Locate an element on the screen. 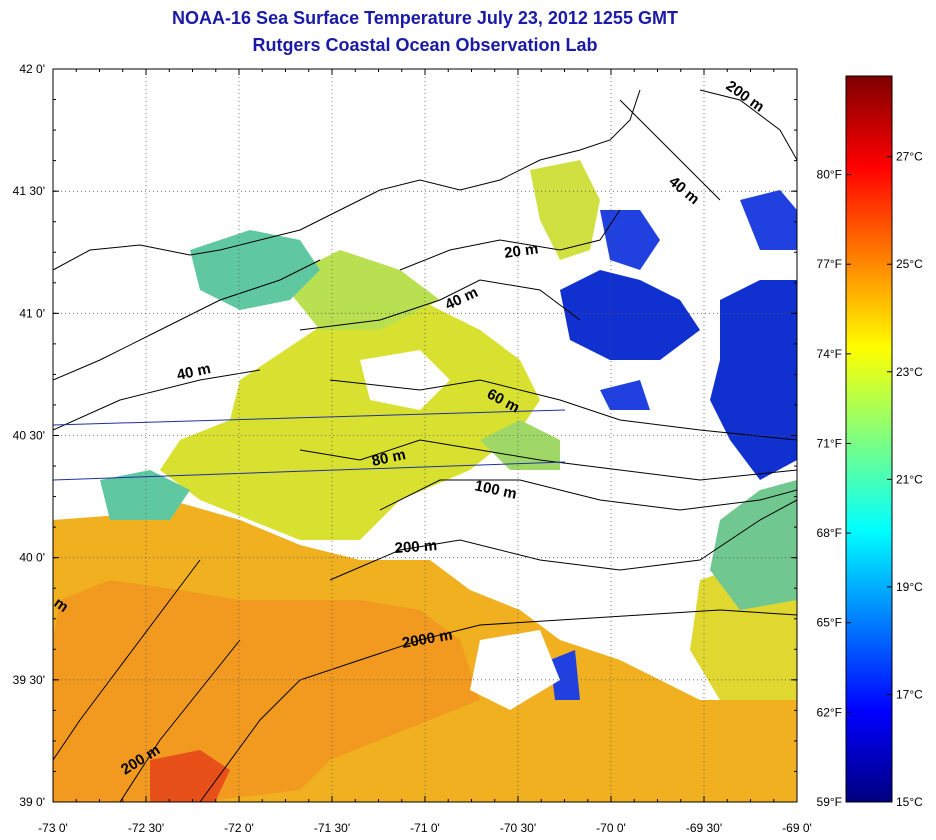 The image size is (936, 840). track-line-south is located at coordinates (309, 471).